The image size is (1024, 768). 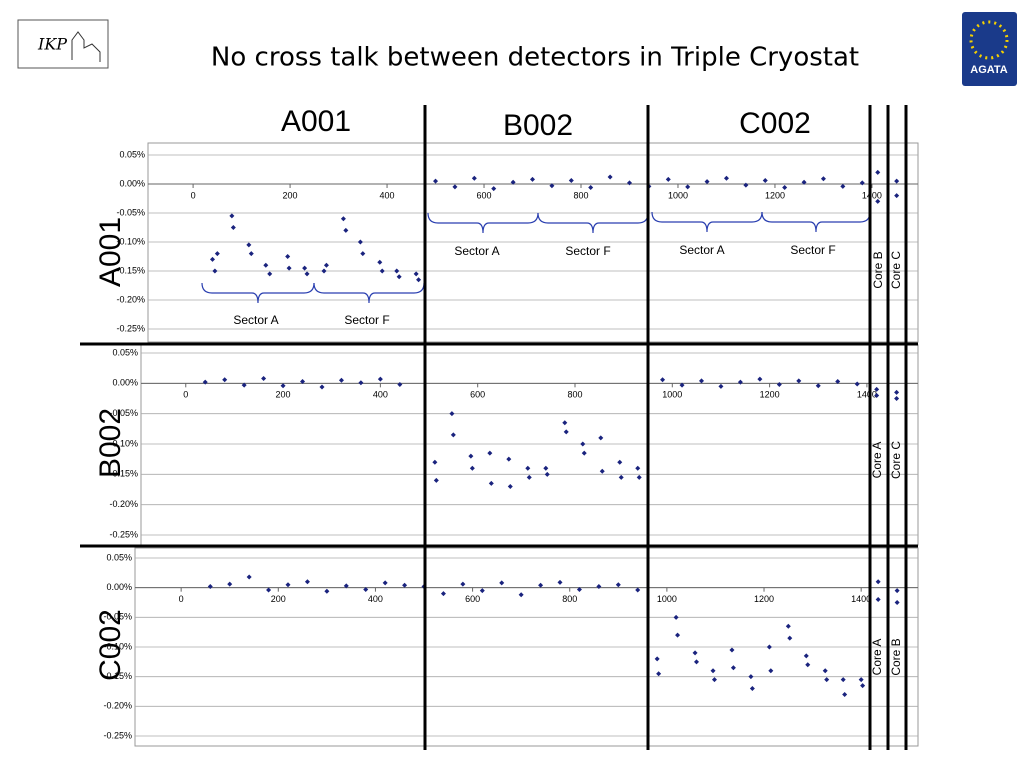 What do you see at coordinates (130, 270) in the screenshot?
I see `y-tick-label: -0.15%` at bounding box center [130, 270].